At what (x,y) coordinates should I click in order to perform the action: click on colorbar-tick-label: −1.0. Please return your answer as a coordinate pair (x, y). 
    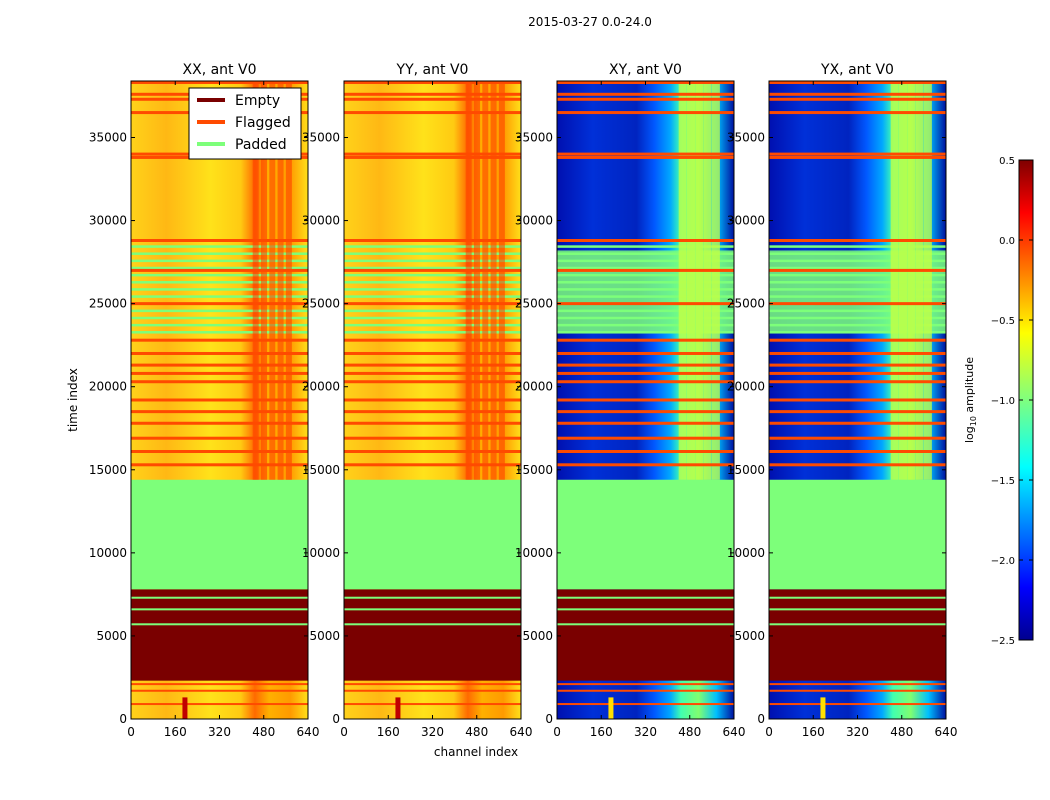
    Looking at the image, I should click on (1003, 401).